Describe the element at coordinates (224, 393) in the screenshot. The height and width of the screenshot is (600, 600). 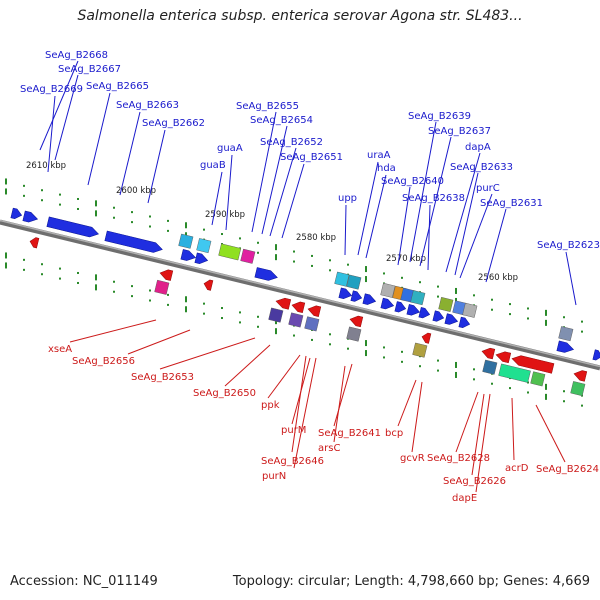
I see `gene-label-seag-b2650: SeAg_B2650` at that location.